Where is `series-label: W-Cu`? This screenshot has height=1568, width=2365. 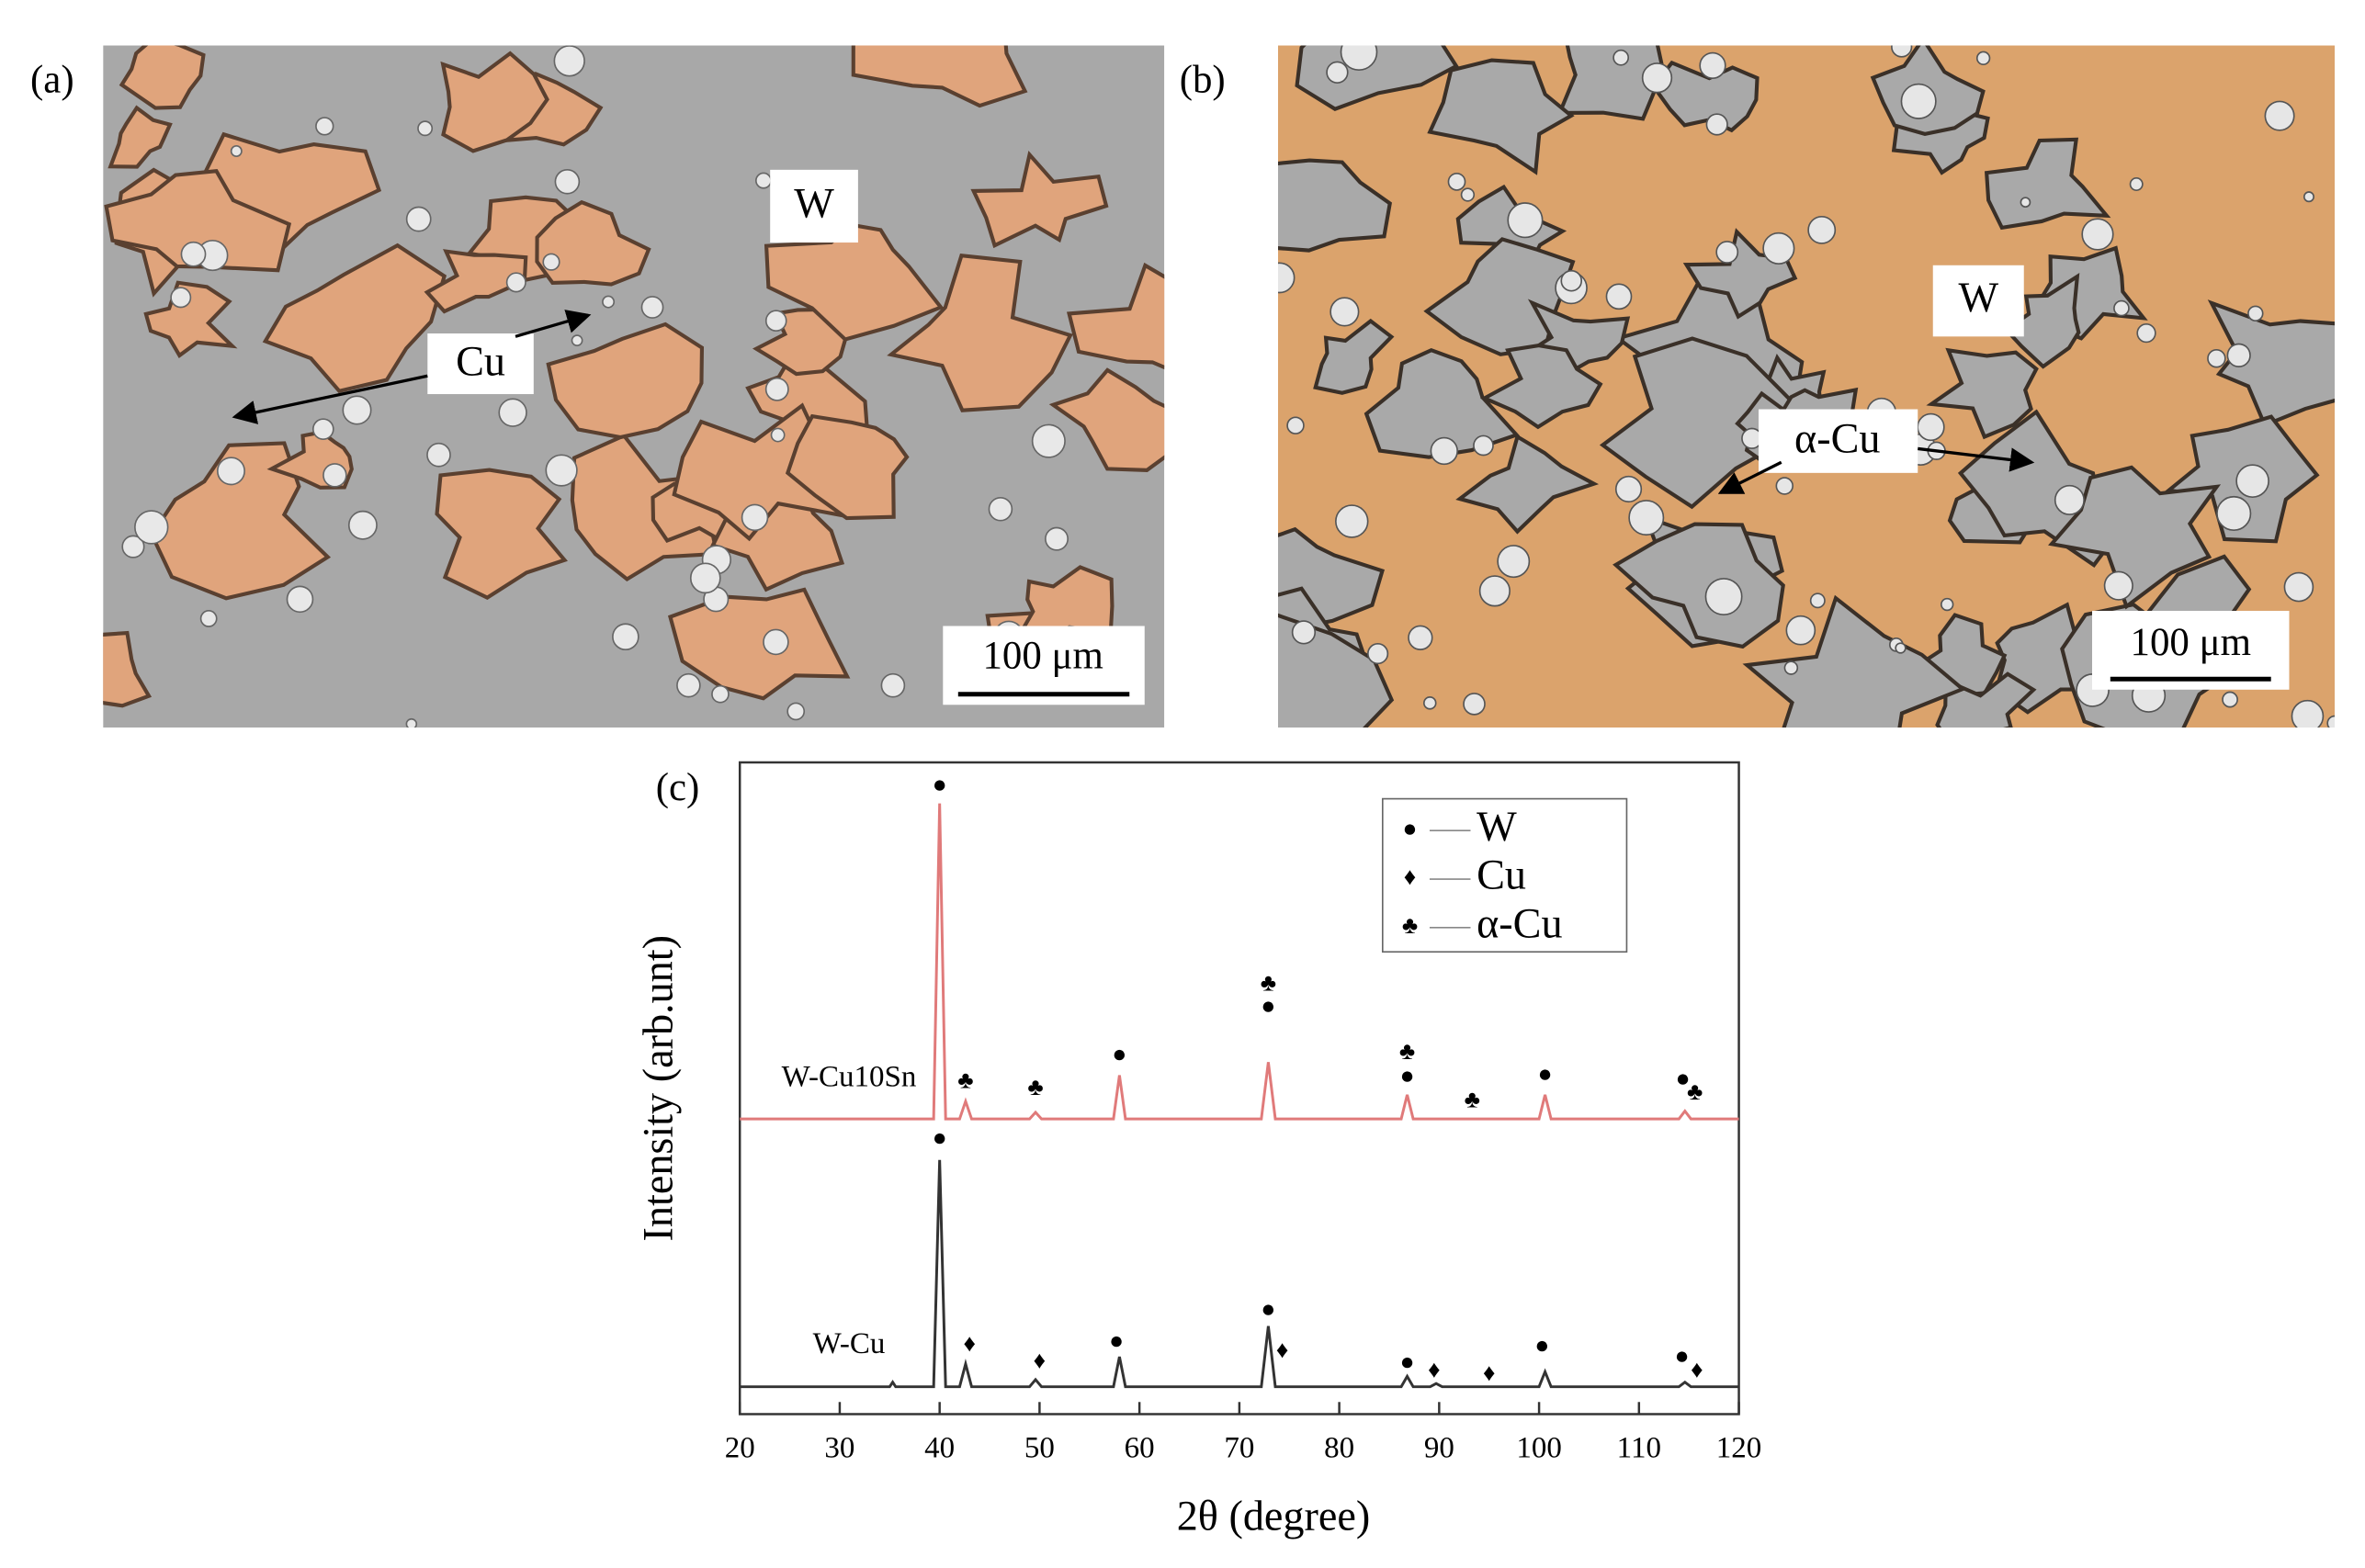
series-label: W-Cu is located at coordinates (849, 1343).